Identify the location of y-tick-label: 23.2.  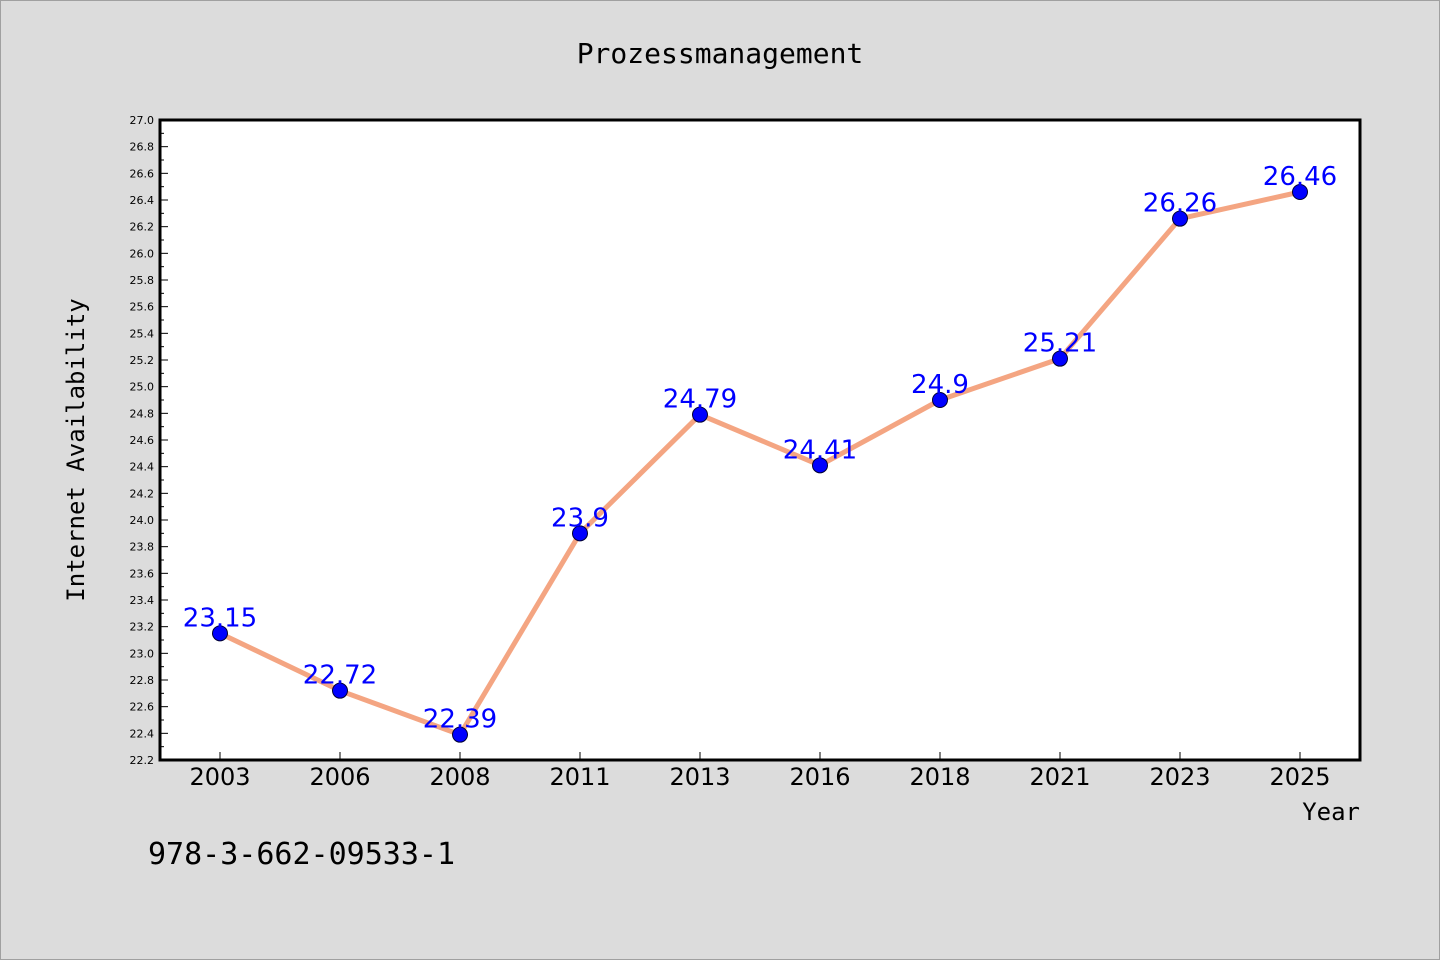
(142, 627).